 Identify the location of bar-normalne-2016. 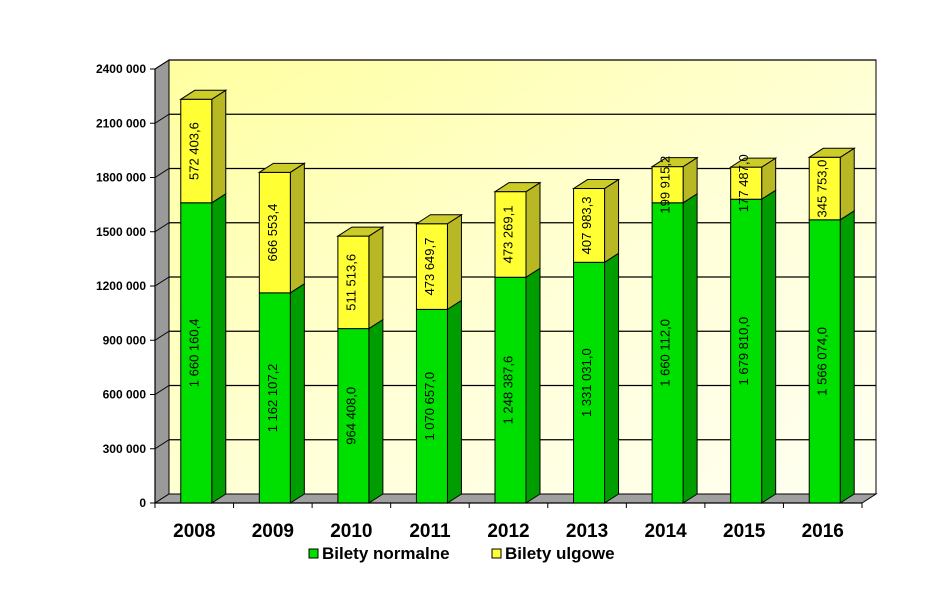
(824, 361).